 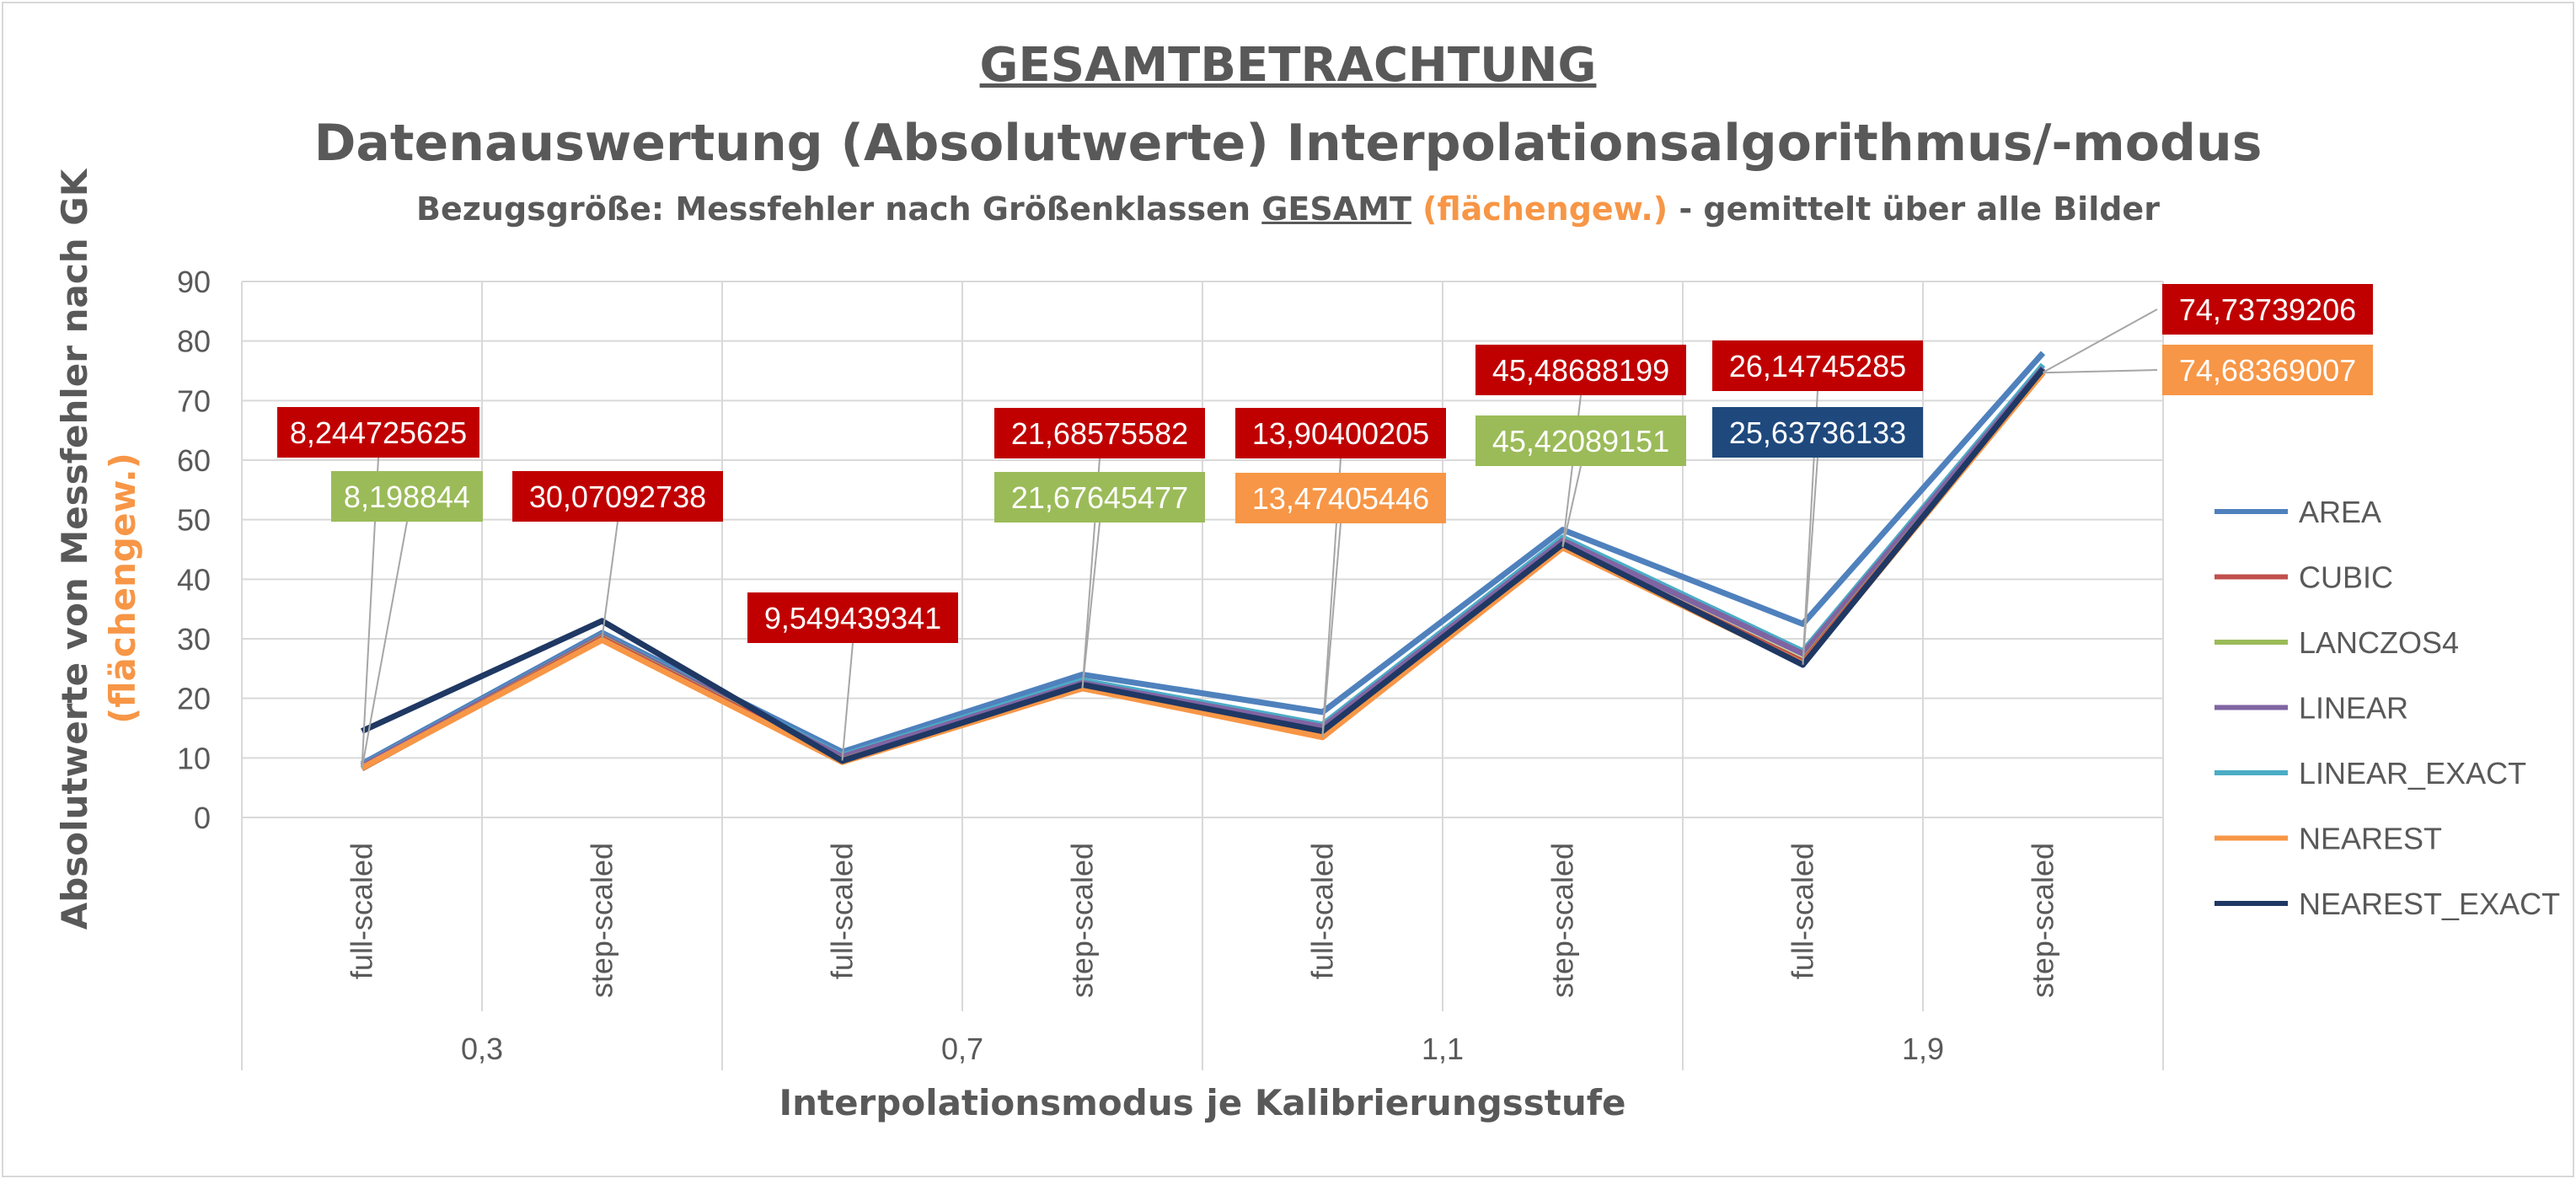 I want to click on data-label: 8,198844, so click(x=407, y=497).